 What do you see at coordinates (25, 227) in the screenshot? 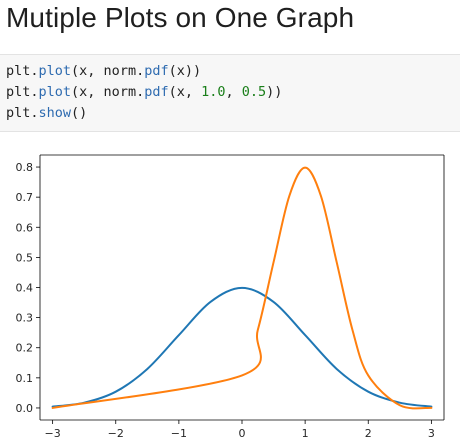
I see `y-tick-label: 0.6` at bounding box center [25, 227].